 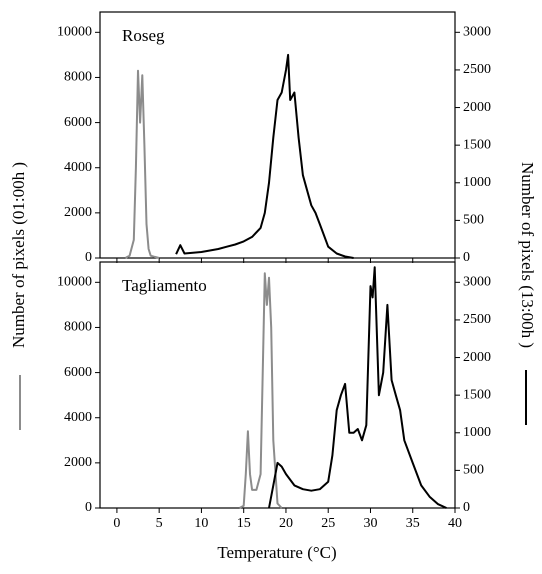 I want to click on panel-title: Roseg, so click(x=143, y=35).